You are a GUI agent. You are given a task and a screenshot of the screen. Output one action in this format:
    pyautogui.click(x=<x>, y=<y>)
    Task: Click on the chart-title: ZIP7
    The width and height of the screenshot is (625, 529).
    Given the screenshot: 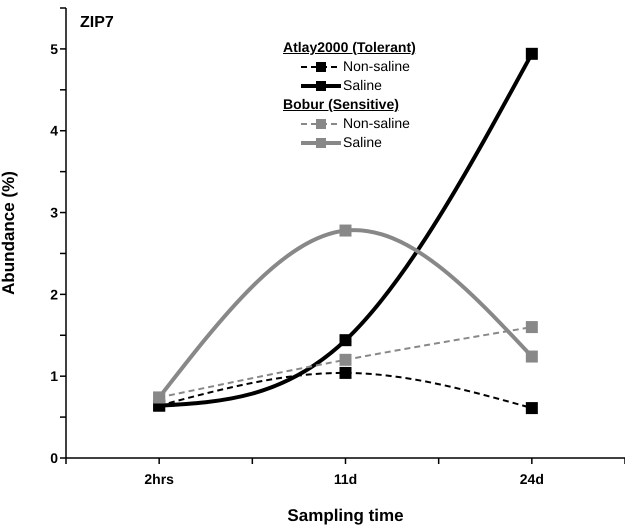 What is the action you would take?
    pyautogui.click(x=97, y=23)
    